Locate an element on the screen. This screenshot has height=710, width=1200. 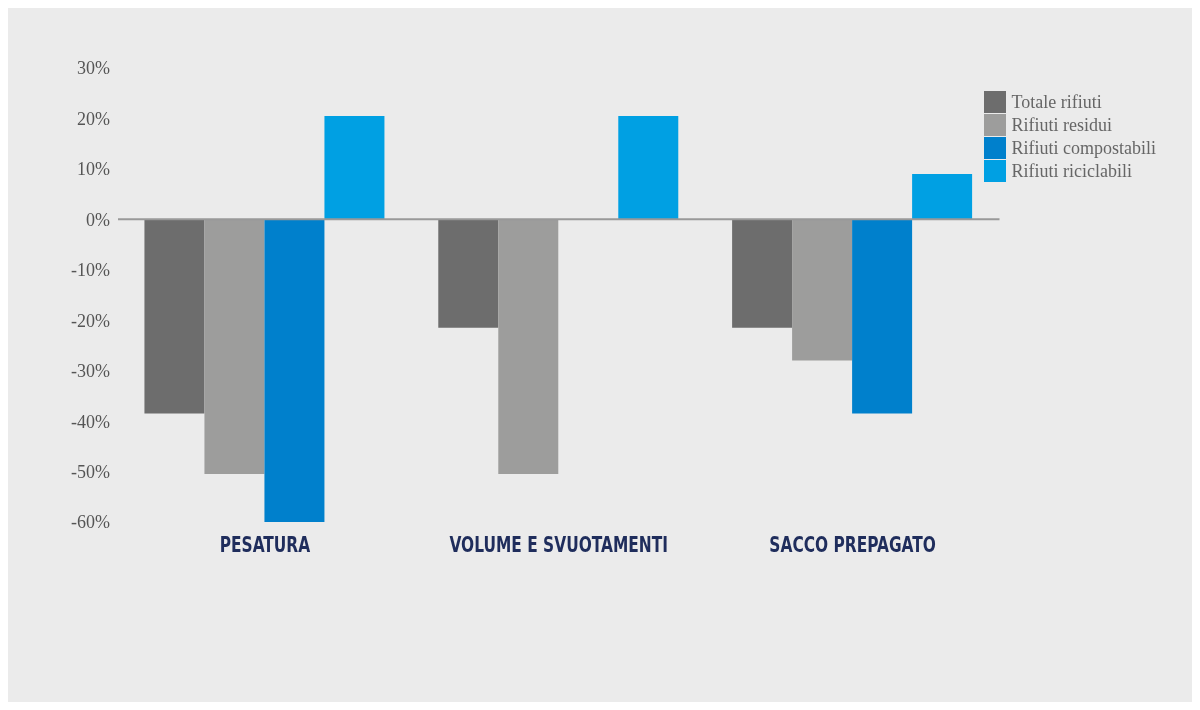
y-tick-label: 20% is located at coordinates (93, 118).